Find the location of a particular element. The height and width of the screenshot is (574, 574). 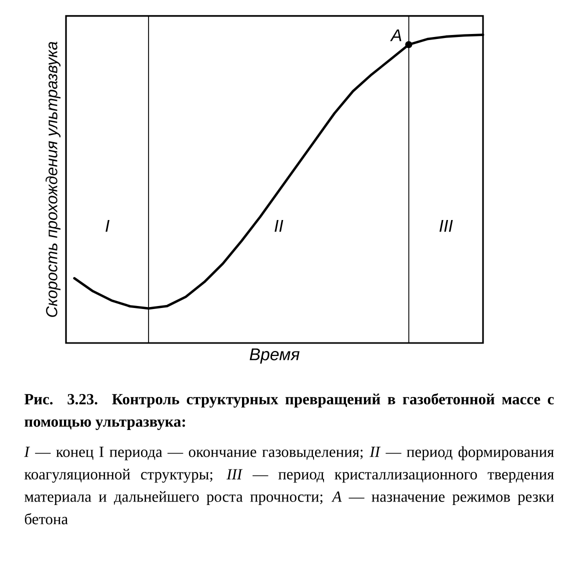

annotation: A is located at coordinates (396, 35).